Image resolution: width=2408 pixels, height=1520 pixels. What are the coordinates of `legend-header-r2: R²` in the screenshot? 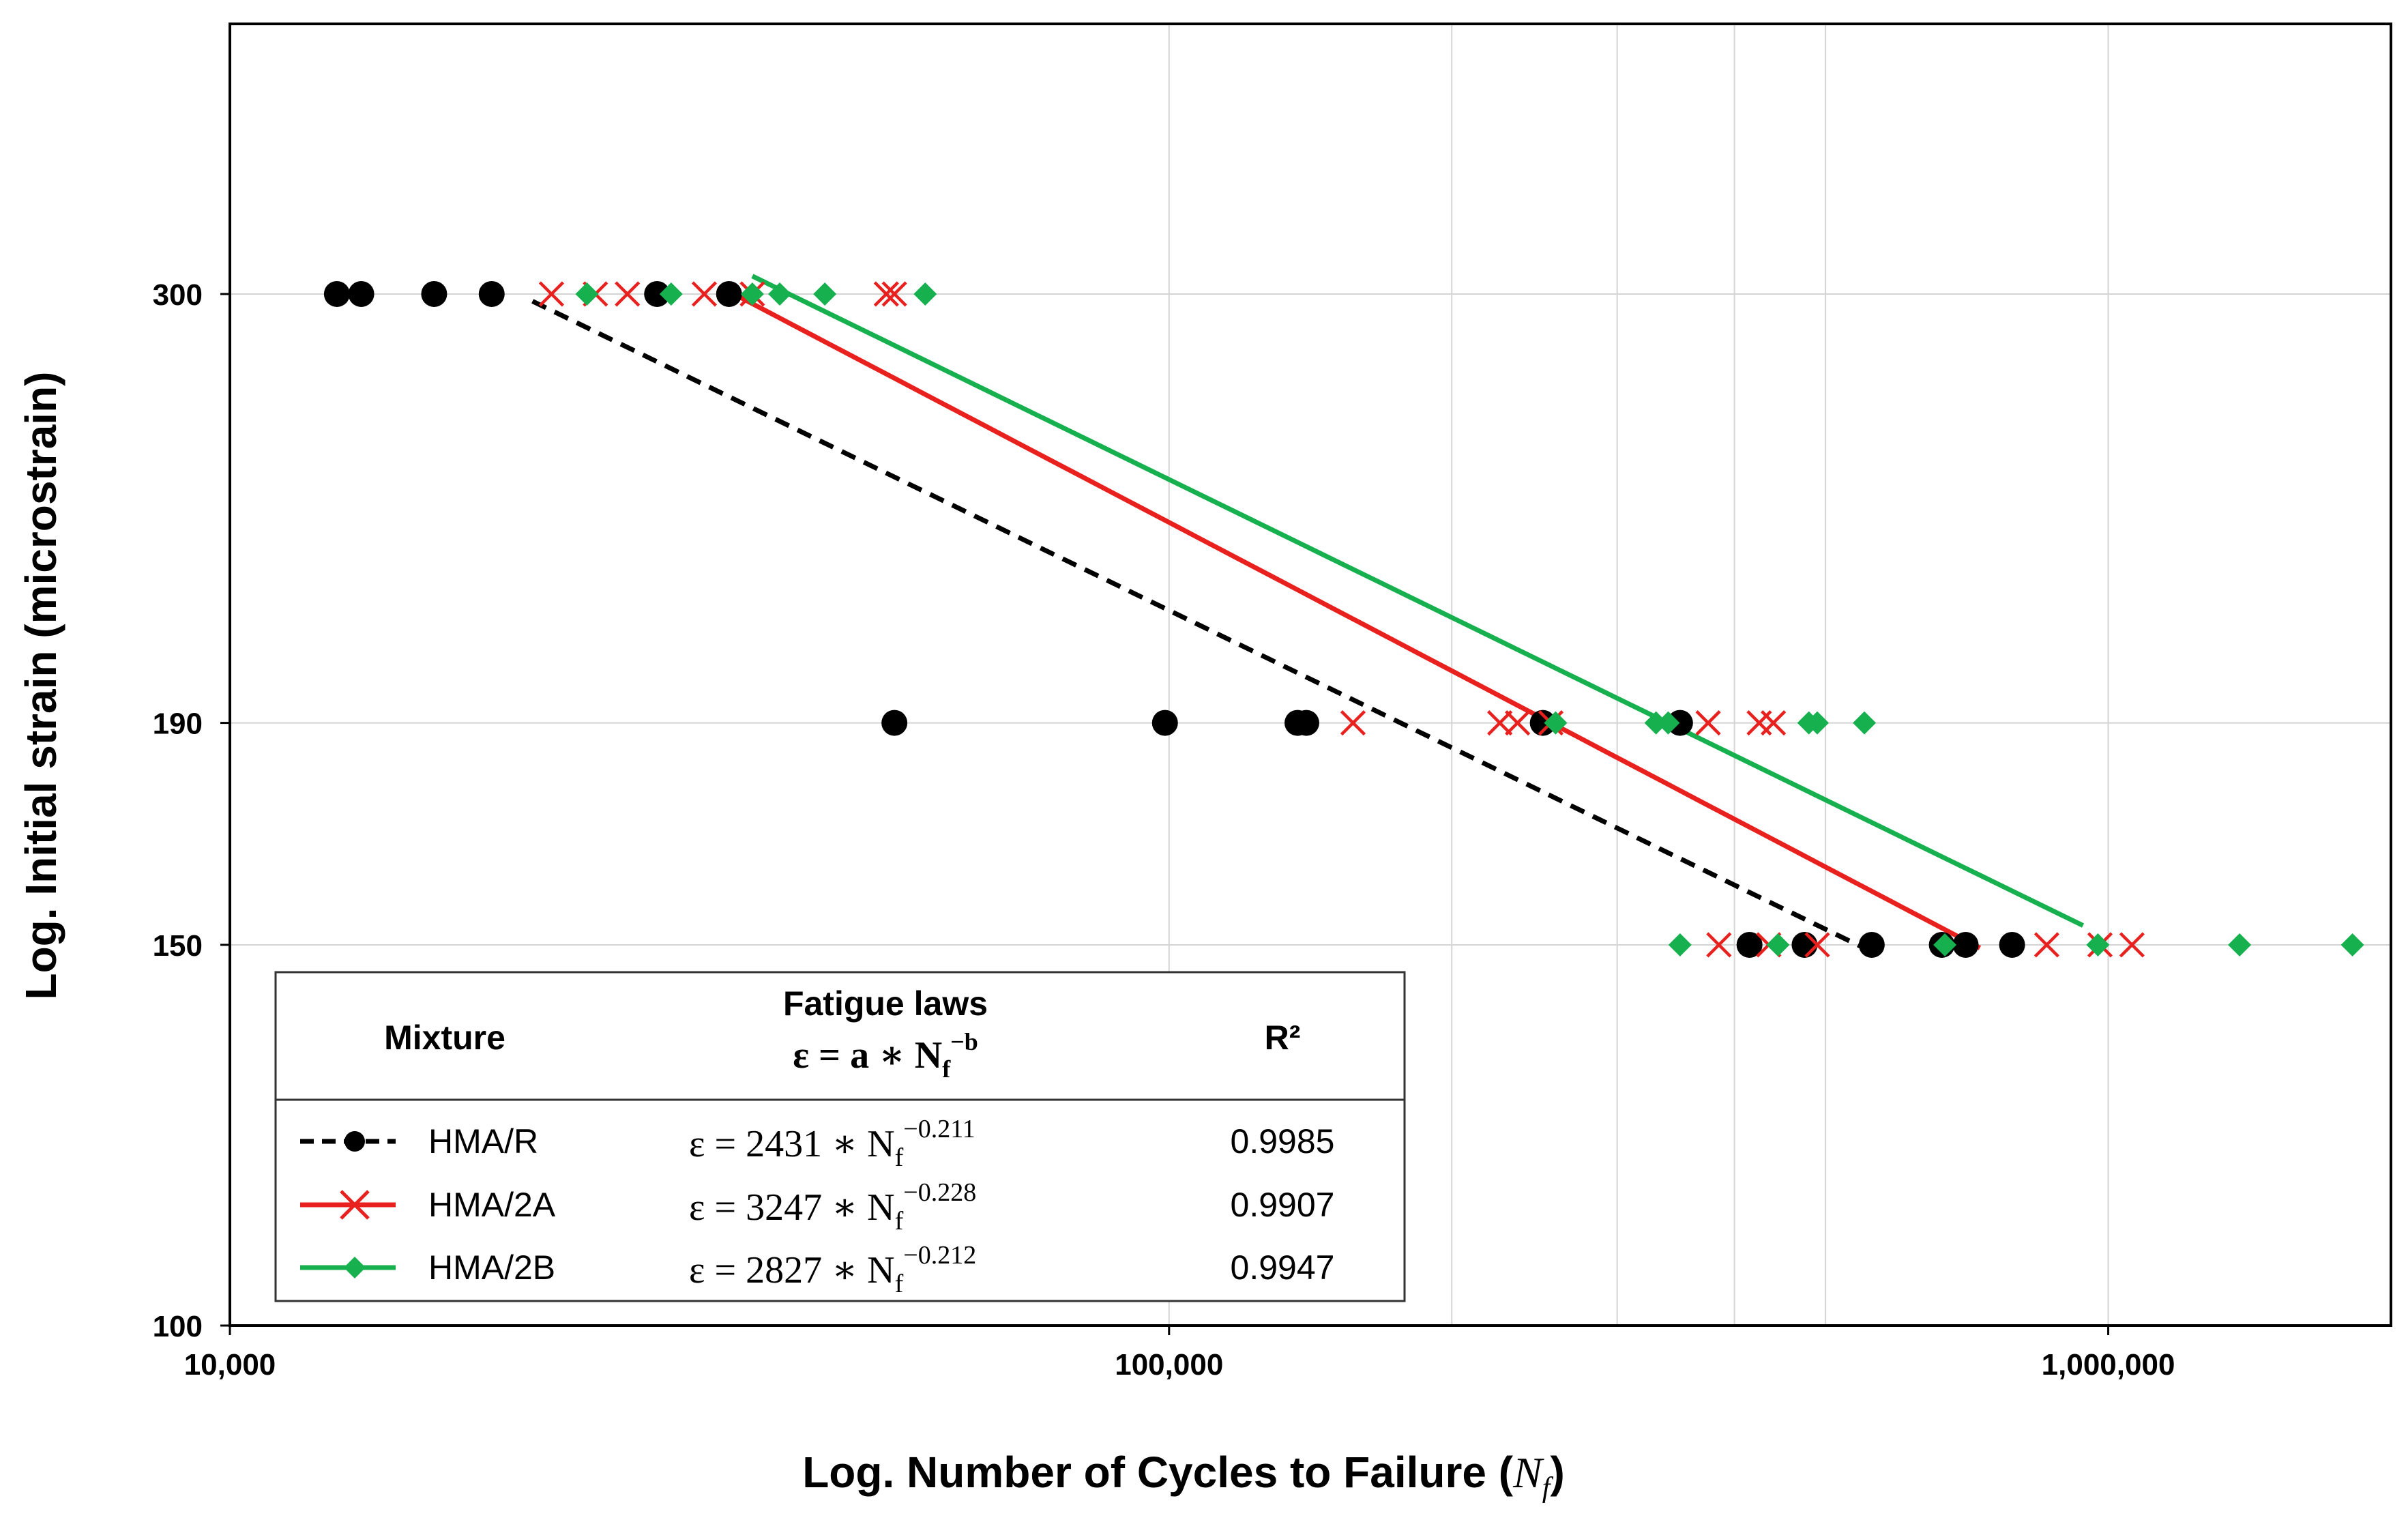 It's located at (1283, 1038).